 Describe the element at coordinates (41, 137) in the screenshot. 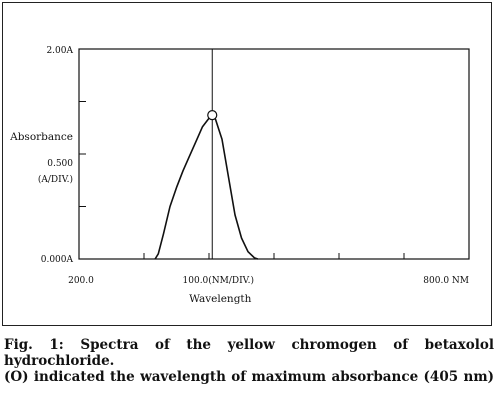

I see `y-axis-title: Absorbance` at that location.